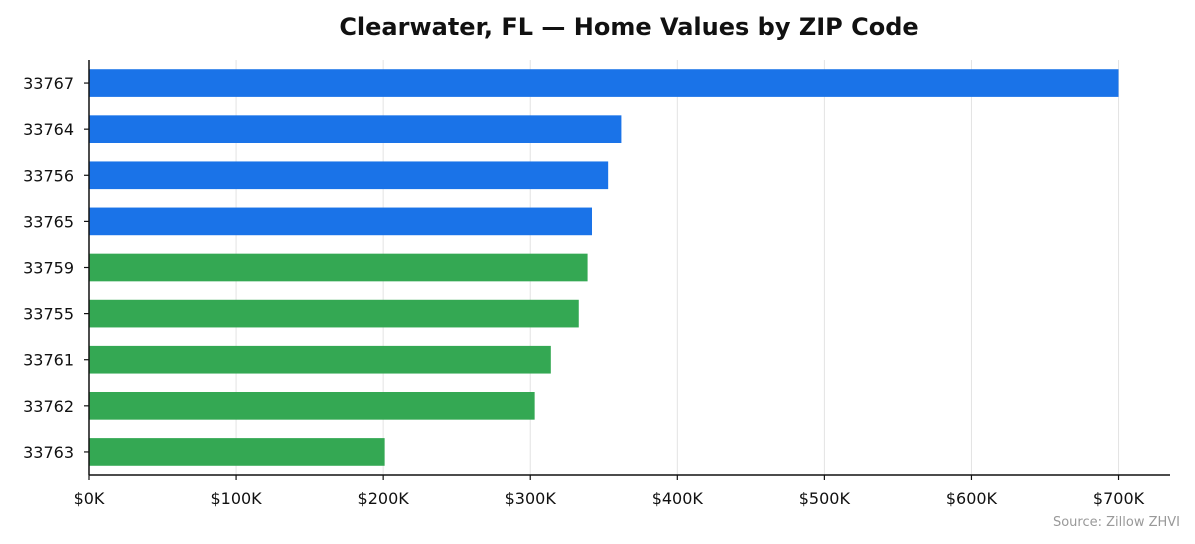  What do you see at coordinates (48, 314) in the screenshot?
I see `y-tick-label: 33755` at bounding box center [48, 314].